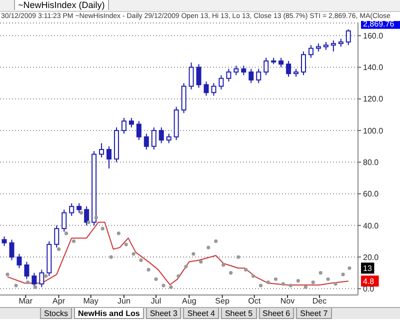 The width and height of the screenshot is (400, 327). Describe the element at coordinates (222, 301) in the screenshot. I see `x-tick-label: Sep` at that location.